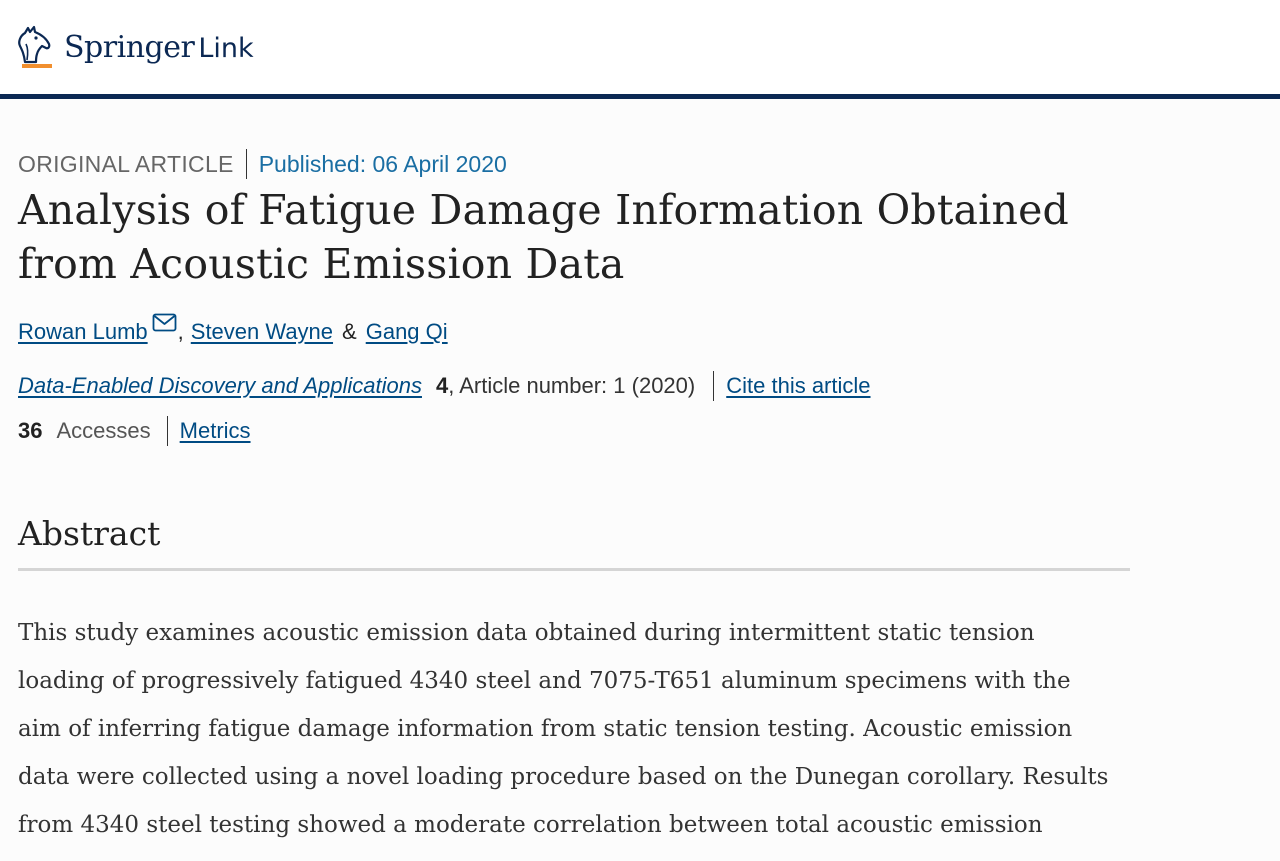 This screenshot has height=861, width=1280. What do you see at coordinates (30, 430) in the screenshot?
I see `accesses-count: 36` at bounding box center [30, 430].